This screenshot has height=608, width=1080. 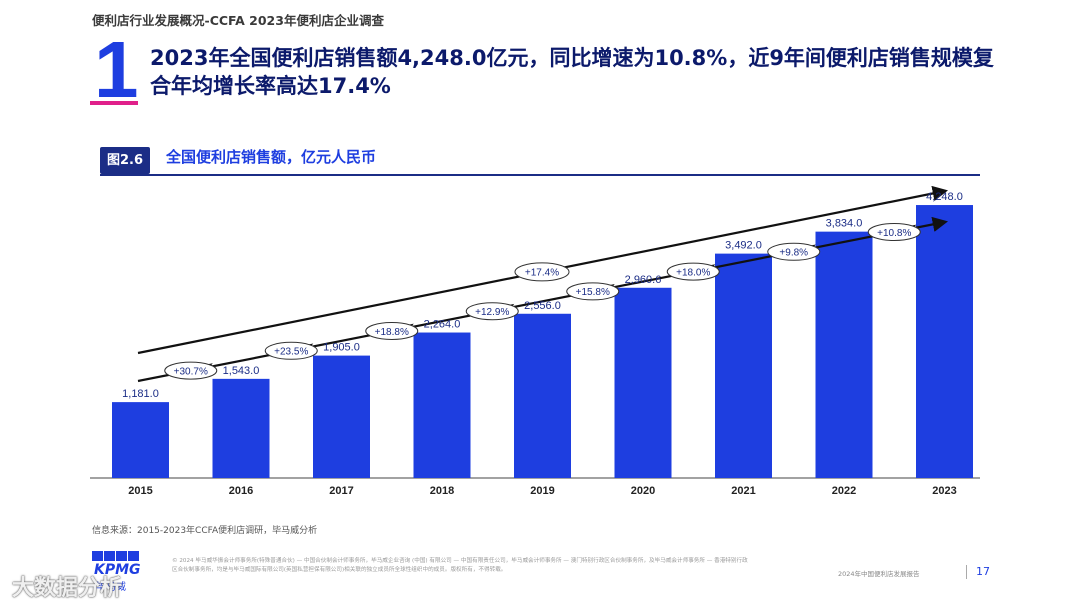 I want to click on figure-title: 全国便利店销售额，亿元人民币, so click(x=271, y=157).